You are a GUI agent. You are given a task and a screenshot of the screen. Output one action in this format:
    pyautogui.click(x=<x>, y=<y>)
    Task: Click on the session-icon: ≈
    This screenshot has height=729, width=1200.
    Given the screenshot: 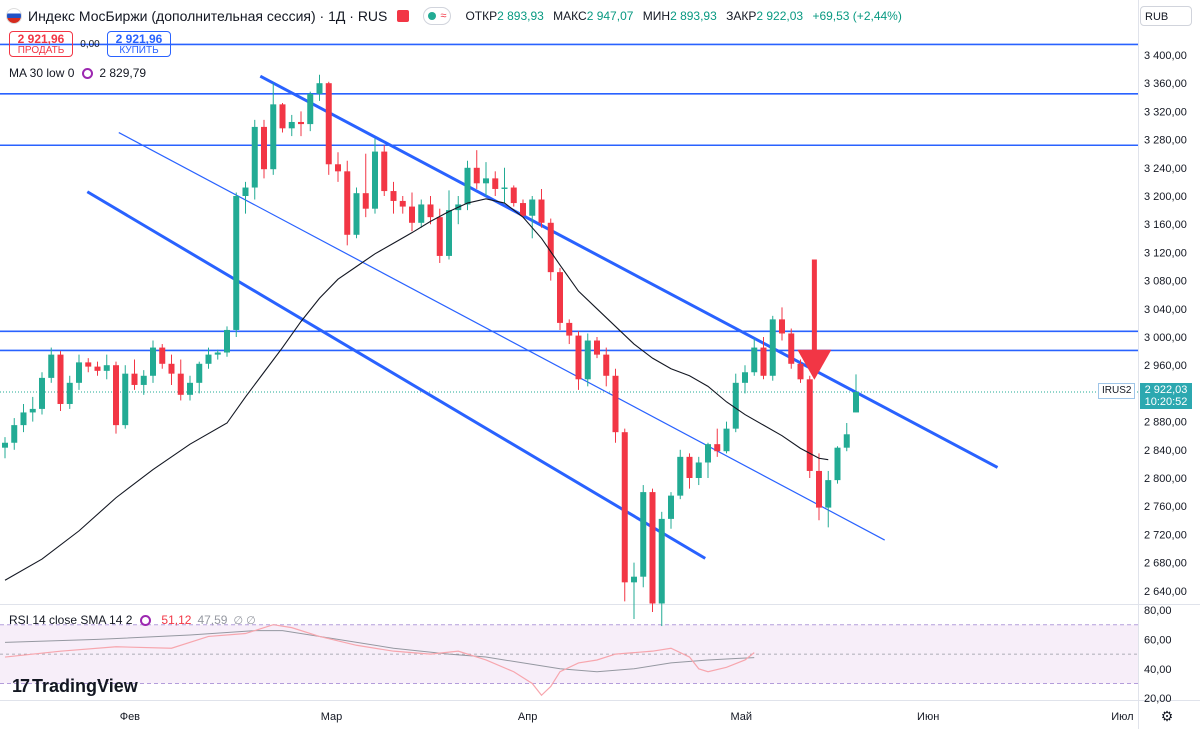 What is the action you would take?
    pyautogui.click(x=443, y=16)
    